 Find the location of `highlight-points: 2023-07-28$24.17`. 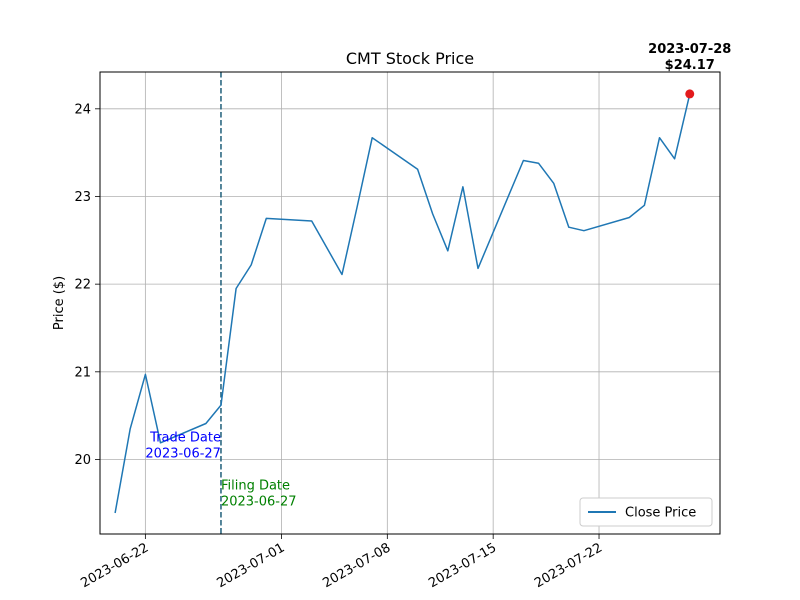

highlight-points: 2023-07-28$24.17 is located at coordinates (689, 70).